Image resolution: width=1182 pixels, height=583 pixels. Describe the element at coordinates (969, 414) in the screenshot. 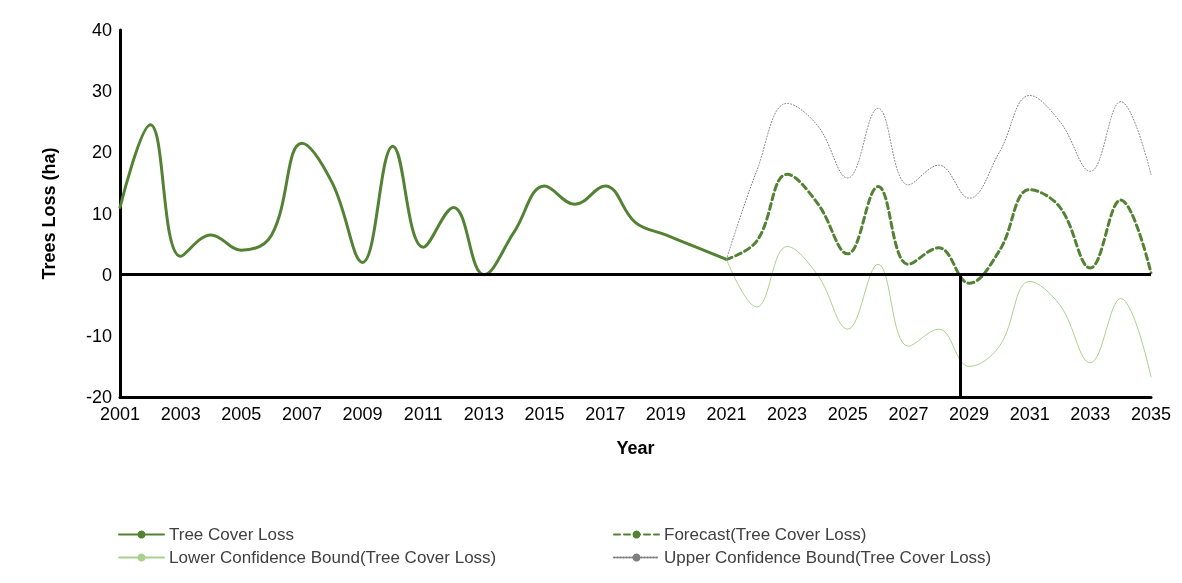

I see `x-tick-label: 2029` at that location.